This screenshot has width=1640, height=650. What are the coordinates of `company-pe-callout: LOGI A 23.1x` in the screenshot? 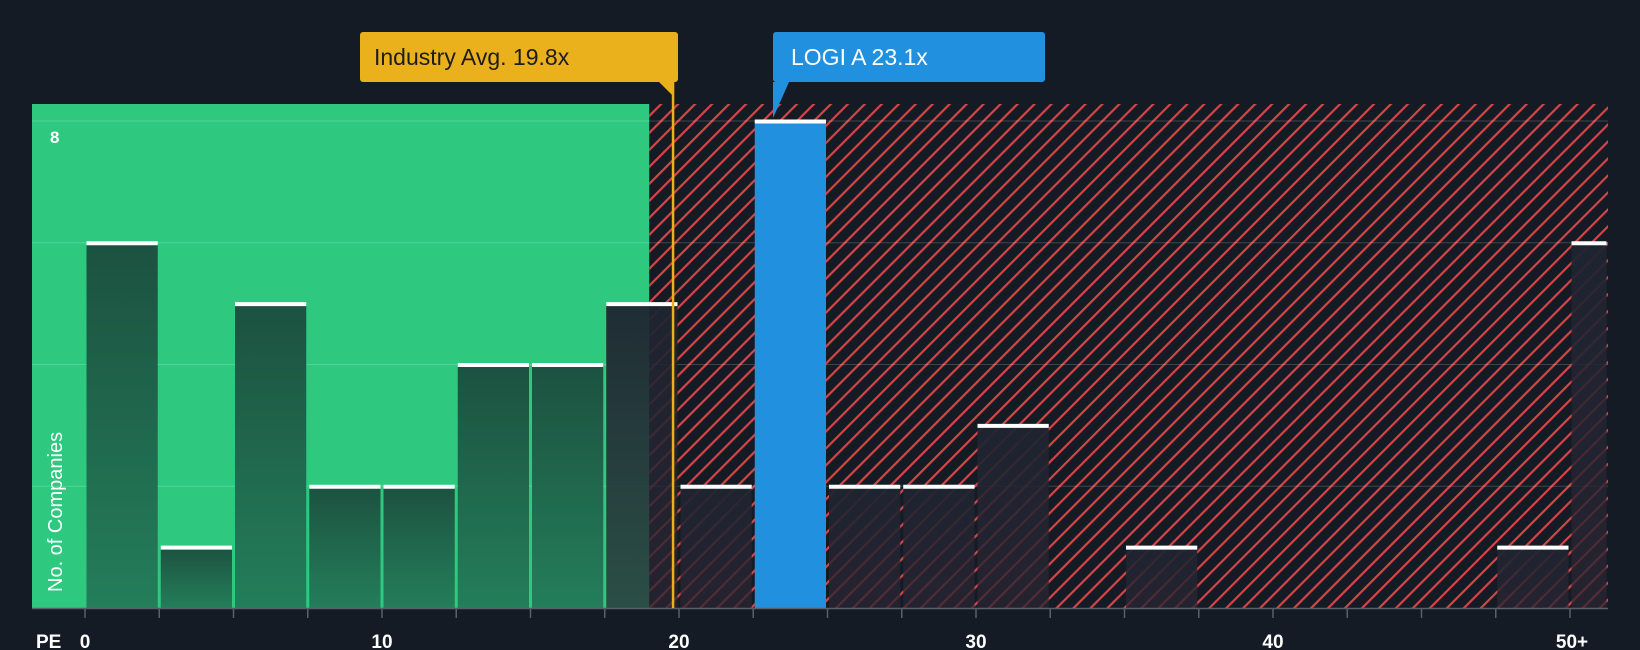 It's located at (909, 57).